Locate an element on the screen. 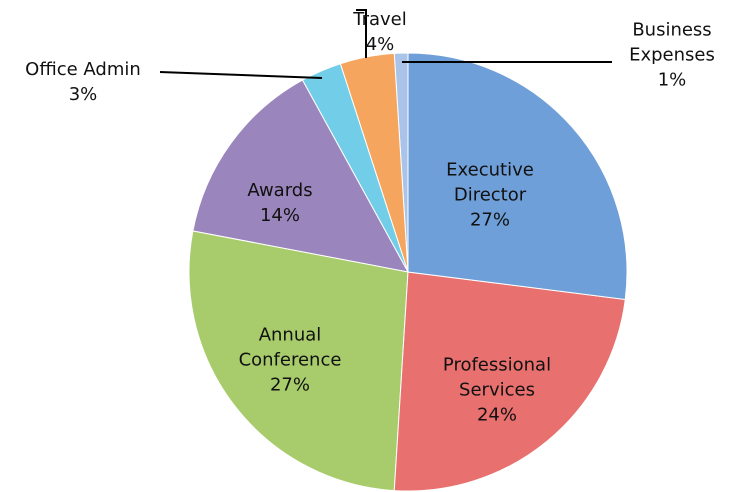  category-label: Travel is located at coordinates (380, 19).